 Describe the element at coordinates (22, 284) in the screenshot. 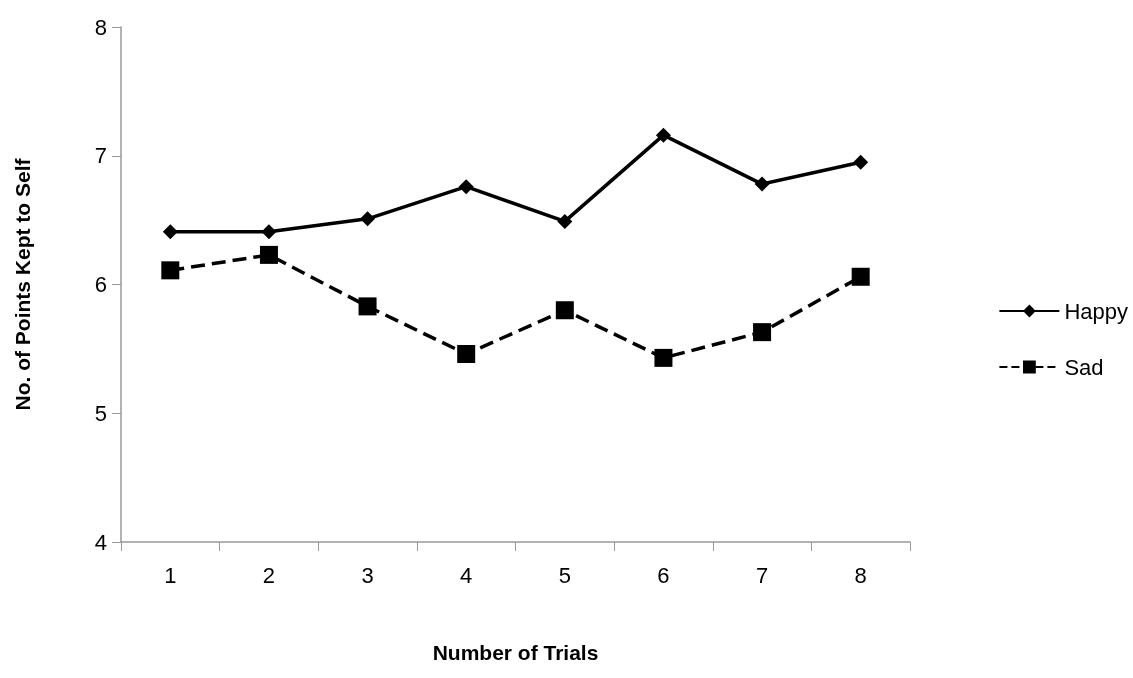

I see `y-axis-title: No. of Points Kept to Self` at that location.